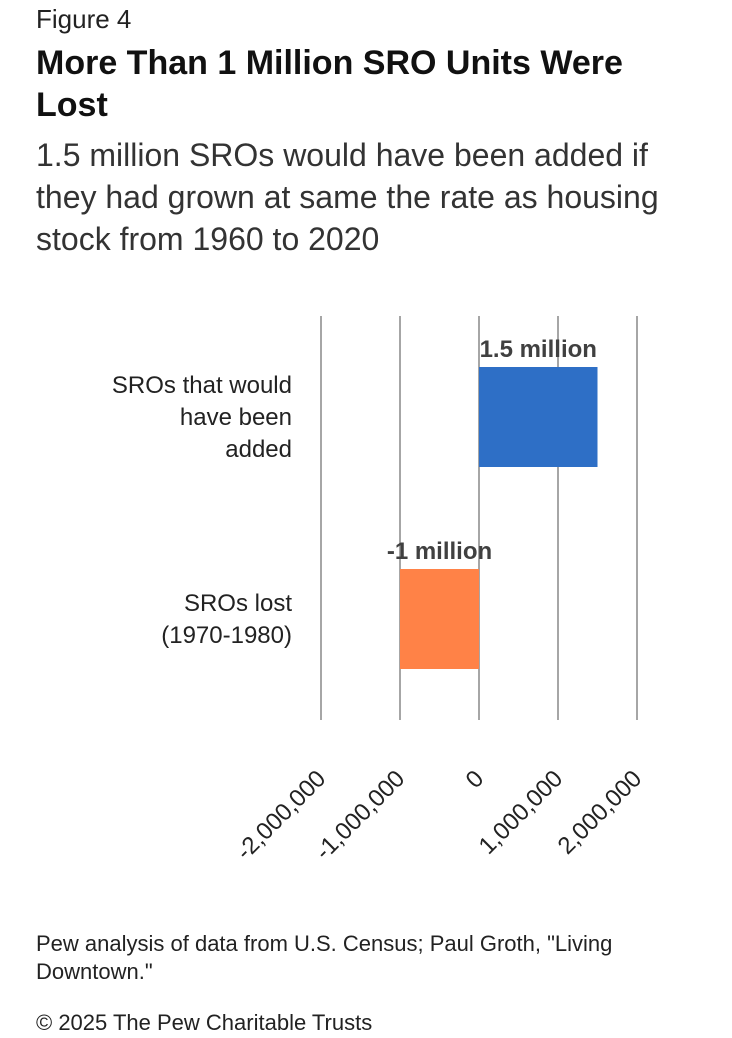  Describe the element at coordinates (84, 19) in the screenshot. I see `figure-label: Figure 4` at that location.